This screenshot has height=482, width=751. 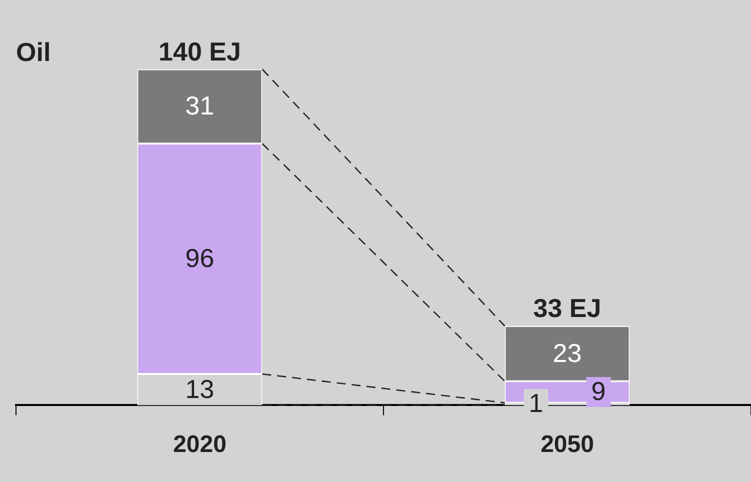 I want to click on chart-title: Oil, so click(x=33, y=51).